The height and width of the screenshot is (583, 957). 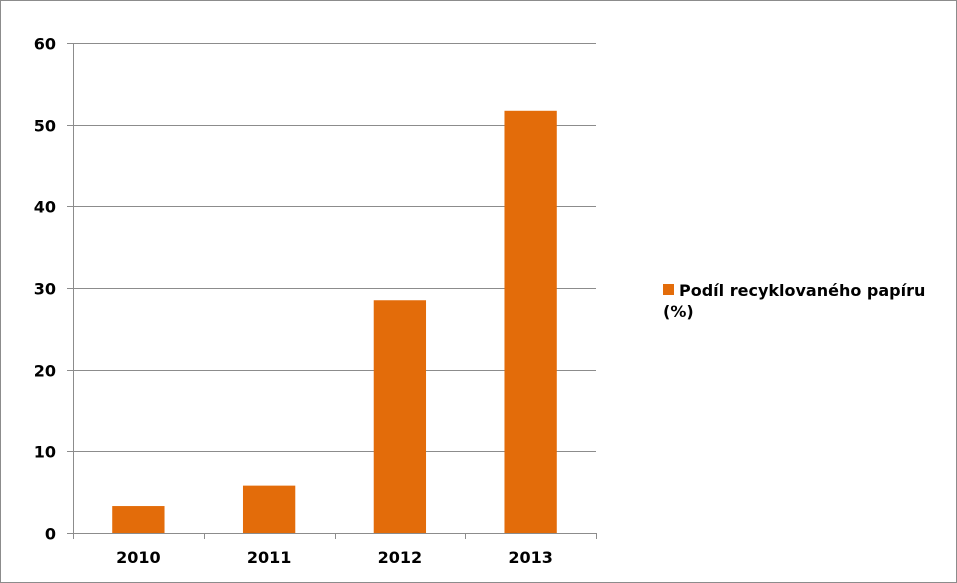 What do you see at coordinates (269, 557) in the screenshot?
I see `x-tick-label: 2011` at bounding box center [269, 557].